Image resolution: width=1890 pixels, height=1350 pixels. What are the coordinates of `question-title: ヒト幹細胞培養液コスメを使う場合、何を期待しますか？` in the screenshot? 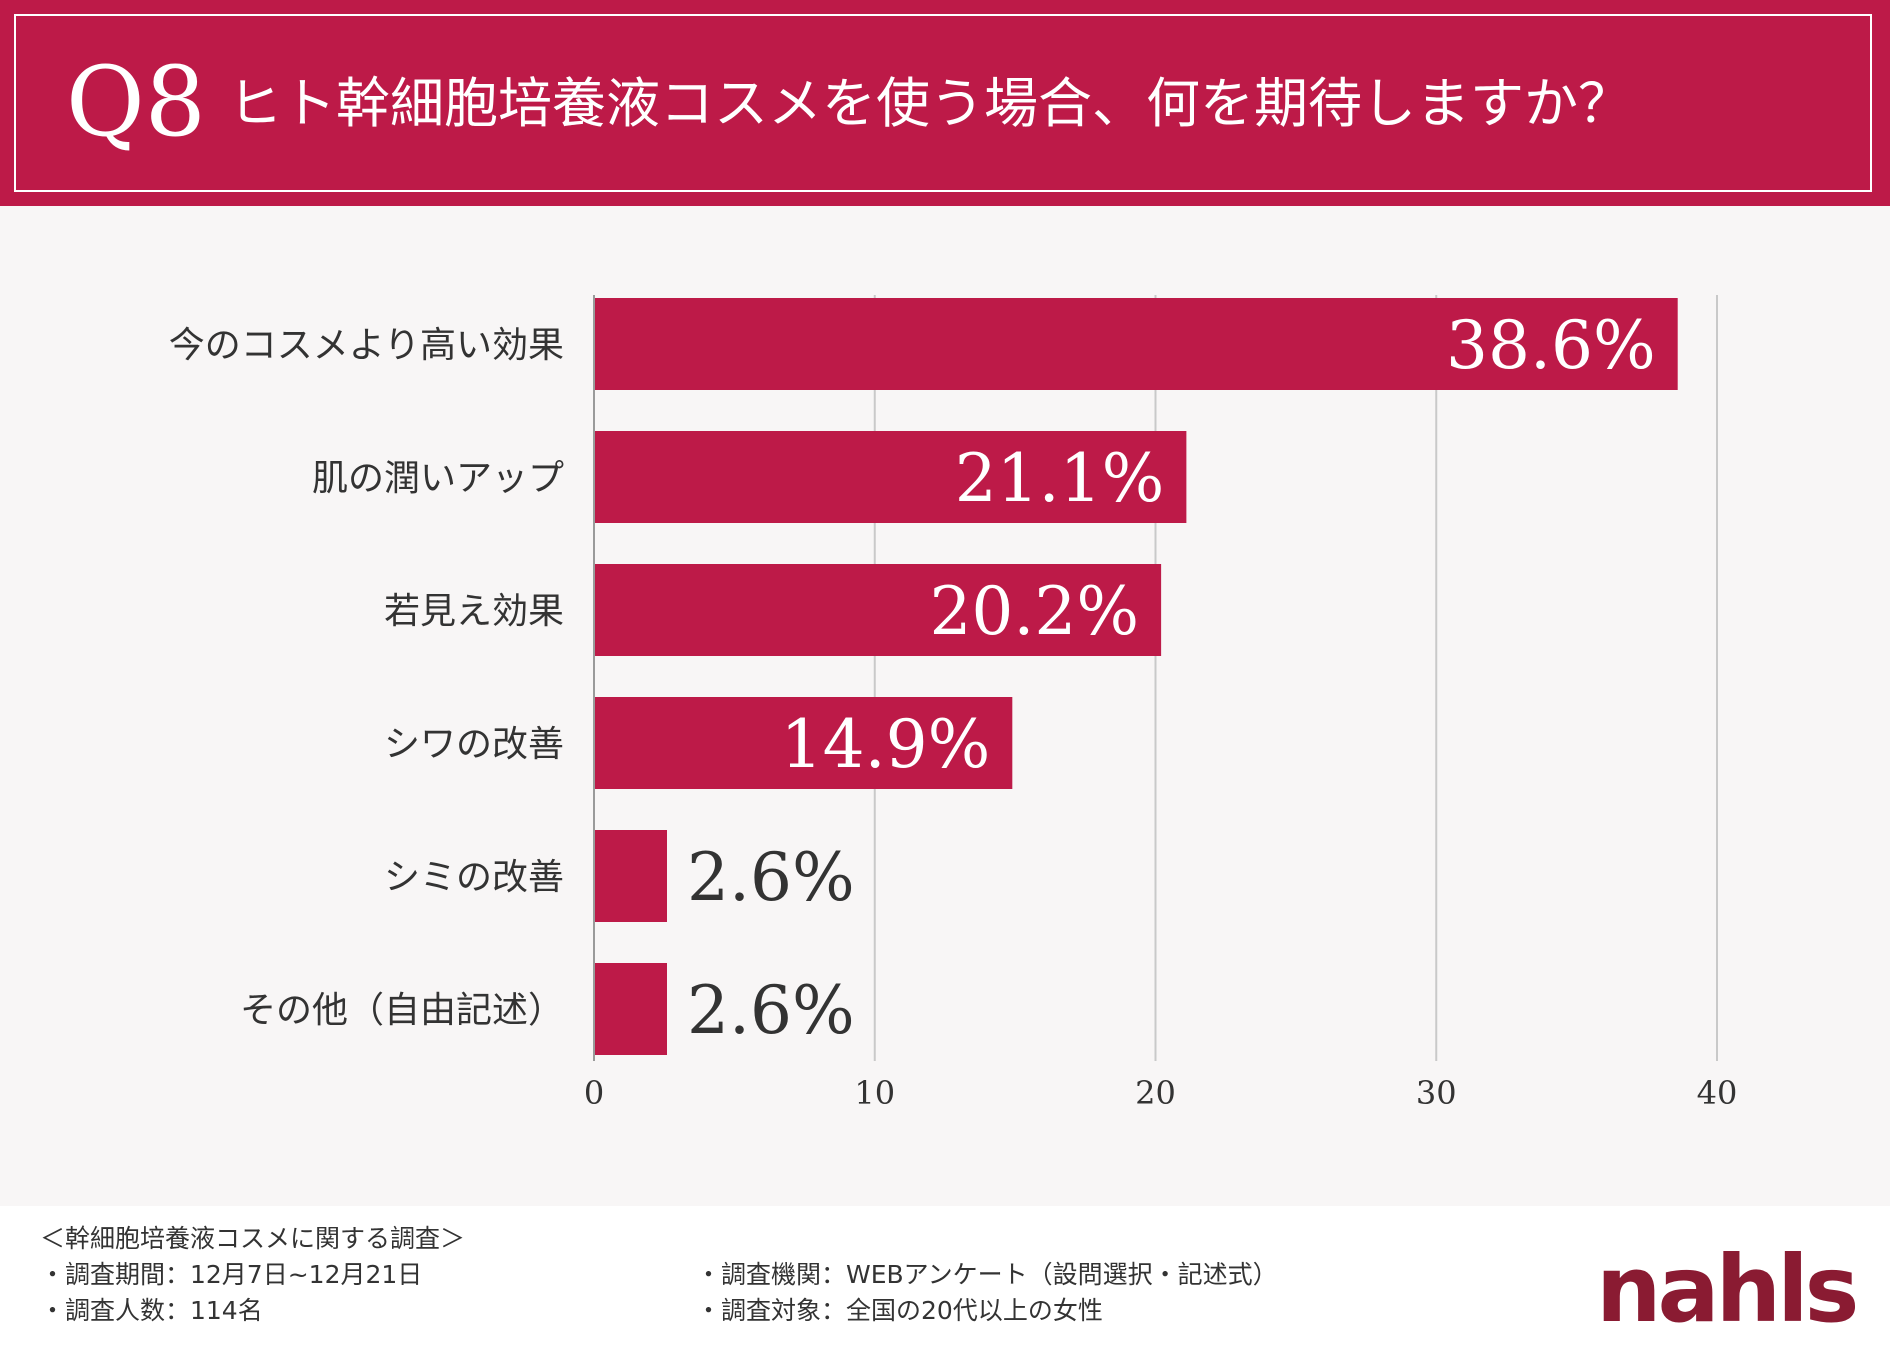 It's located at (930, 103).